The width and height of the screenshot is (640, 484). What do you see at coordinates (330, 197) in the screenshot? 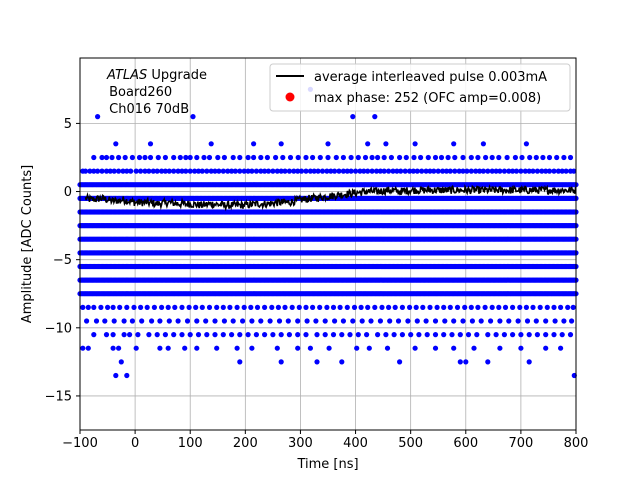
I see `average-pulse-line` at bounding box center [330, 197].